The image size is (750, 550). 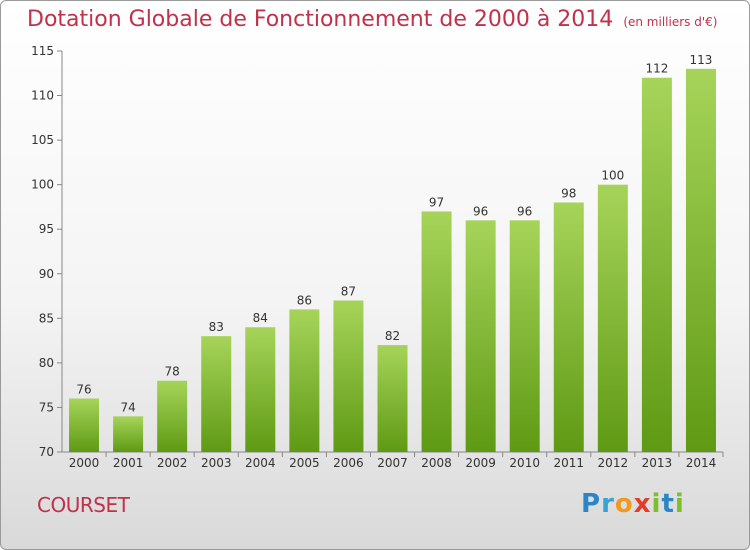 I want to click on y-tick-label: 110, so click(x=42, y=96).